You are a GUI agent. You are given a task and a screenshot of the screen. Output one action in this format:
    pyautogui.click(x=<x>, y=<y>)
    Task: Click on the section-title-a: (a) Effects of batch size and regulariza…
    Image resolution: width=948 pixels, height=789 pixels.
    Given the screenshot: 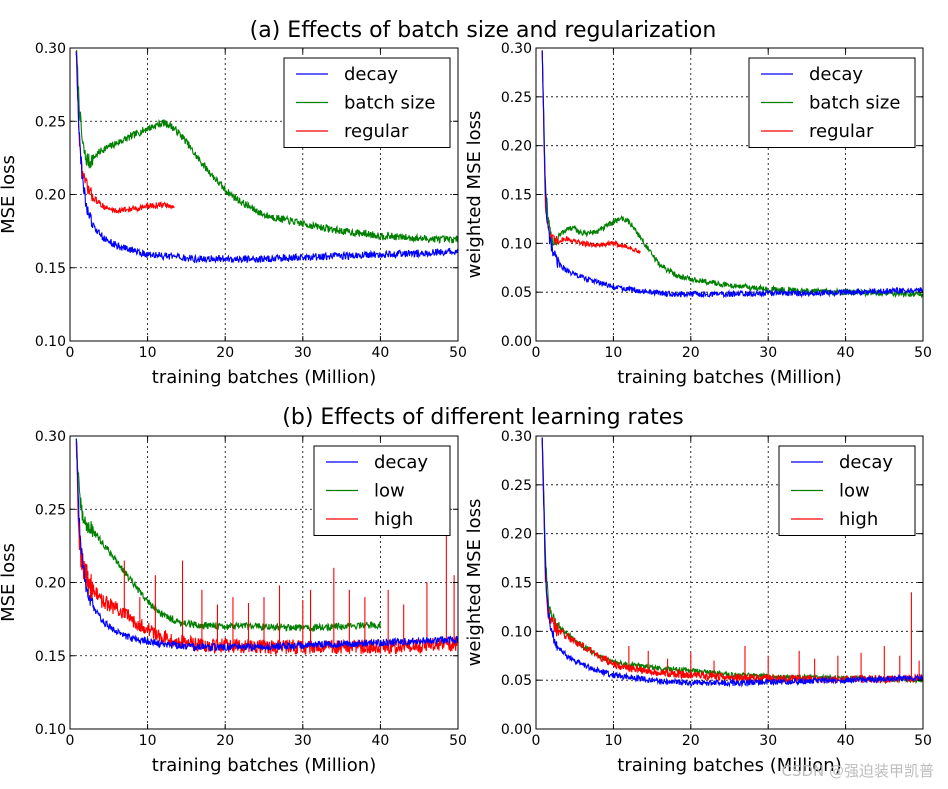 What is the action you would take?
    pyautogui.click(x=483, y=30)
    